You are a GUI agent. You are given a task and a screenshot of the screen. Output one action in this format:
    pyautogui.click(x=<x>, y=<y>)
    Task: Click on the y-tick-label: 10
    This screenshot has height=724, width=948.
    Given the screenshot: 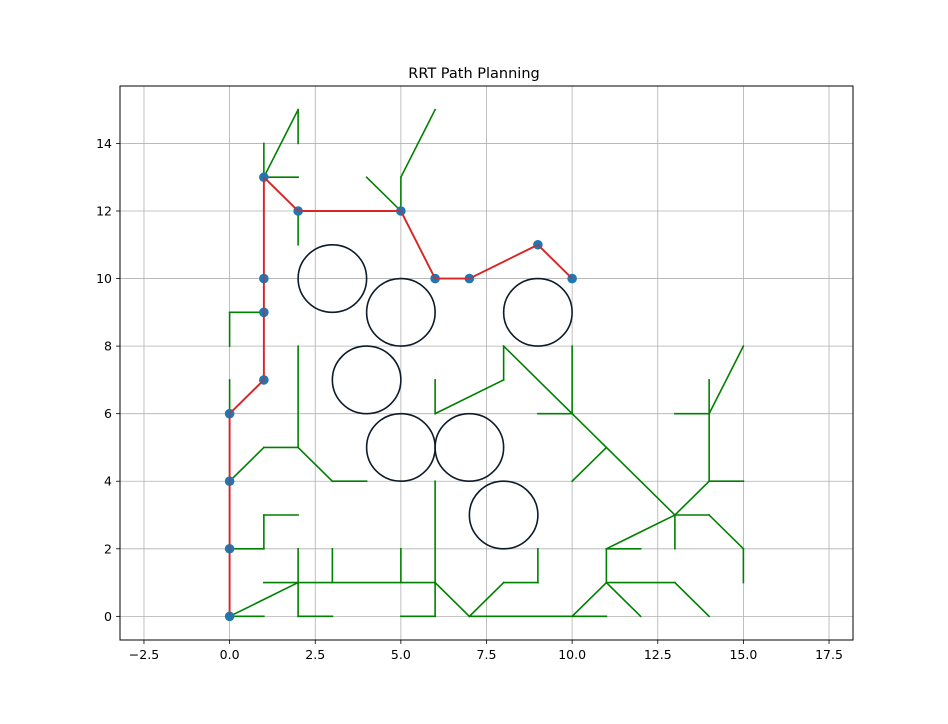 What is the action you would take?
    pyautogui.click(x=104, y=278)
    